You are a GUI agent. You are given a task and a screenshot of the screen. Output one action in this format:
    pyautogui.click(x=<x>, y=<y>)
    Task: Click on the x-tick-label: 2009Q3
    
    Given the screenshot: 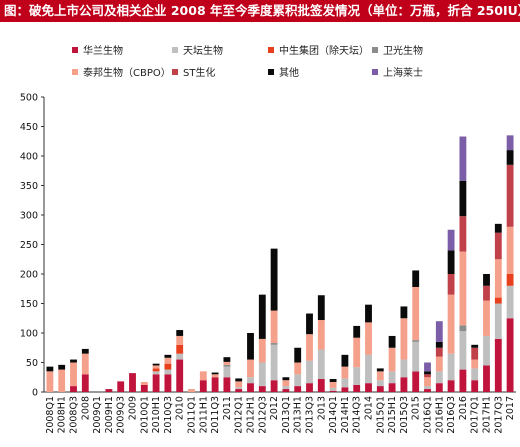 What is the action you would take?
    pyautogui.click(x=121, y=415)
    